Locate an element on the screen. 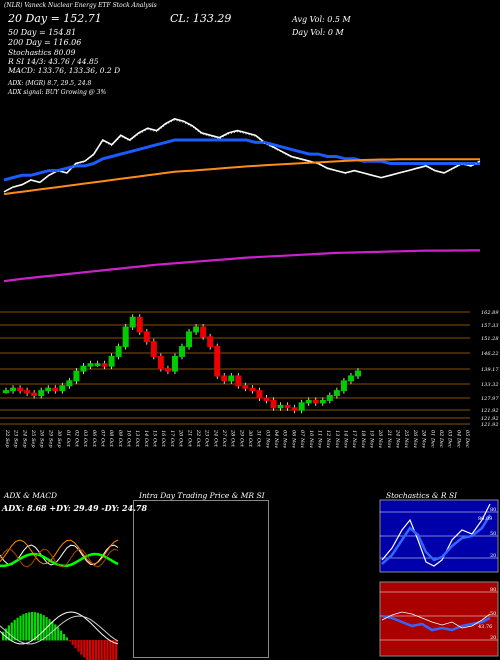 This screenshot has width=500, height=660. macd-signal is located at coordinates (59, 630).